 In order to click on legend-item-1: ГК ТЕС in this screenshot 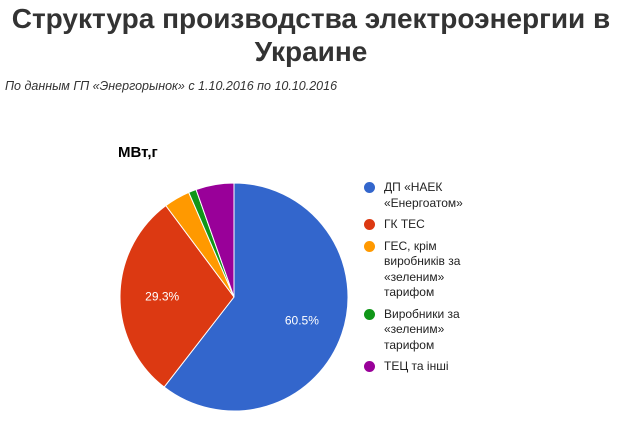, I will do `click(424, 225)`.